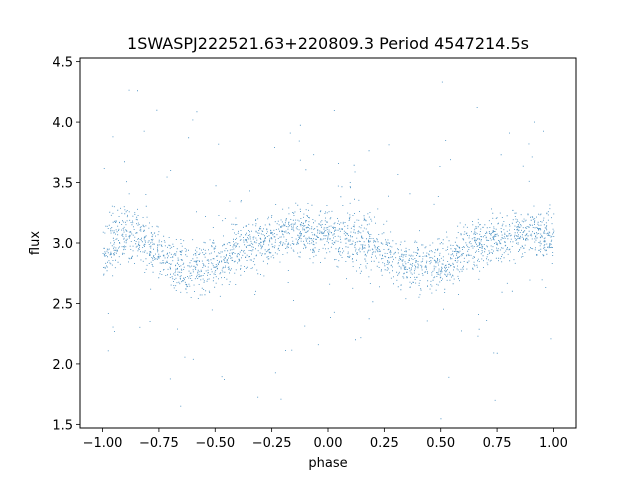 This screenshot has height=480, width=640. Describe the element at coordinates (159, 443) in the screenshot. I see `x-tick-label: −0.75` at that location.